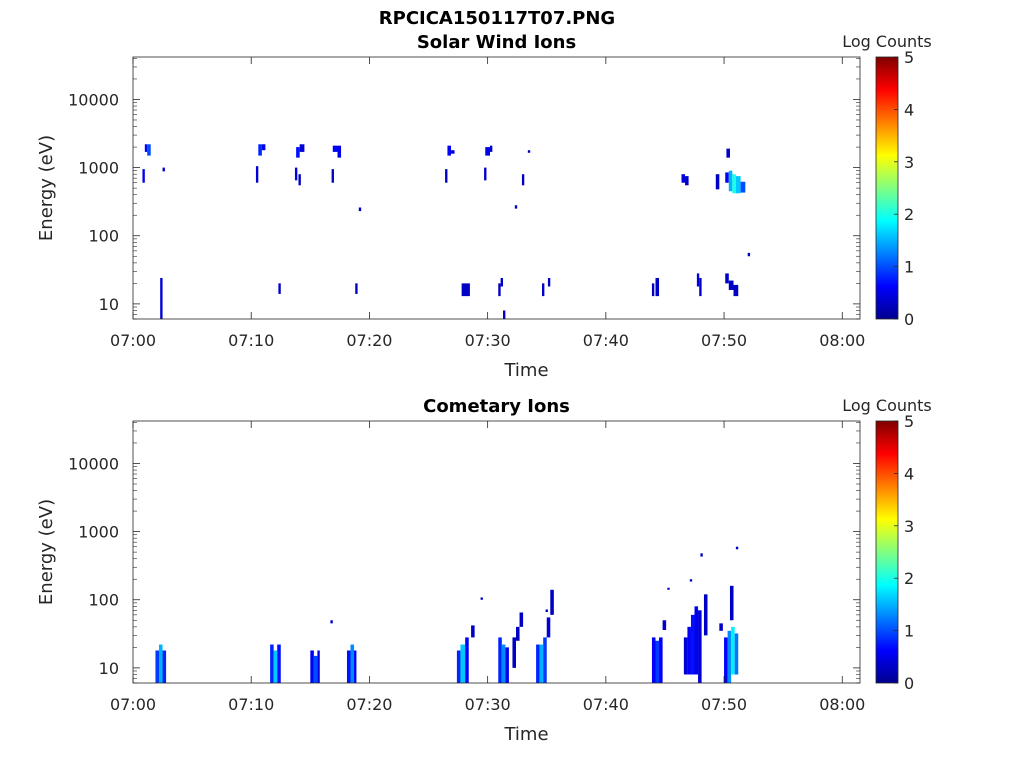 The image size is (1024, 768). What do you see at coordinates (909, 57) in the screenshot?
I see `colorbar-tick-label: 5` at bounding box center [909, 57].